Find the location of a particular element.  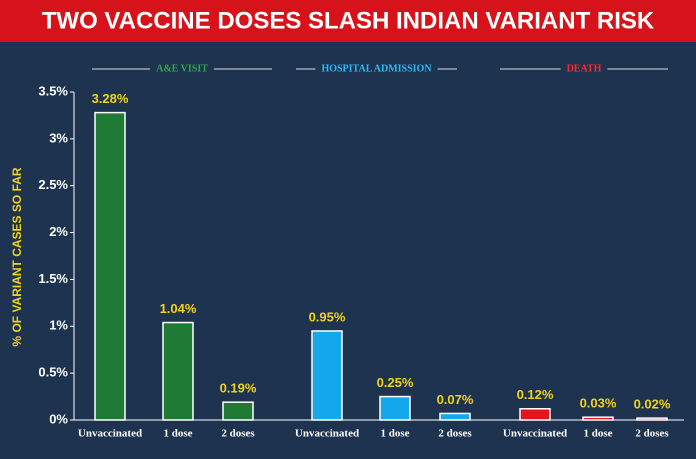

value-label: 0.12% is located at coordinates (535, 394).